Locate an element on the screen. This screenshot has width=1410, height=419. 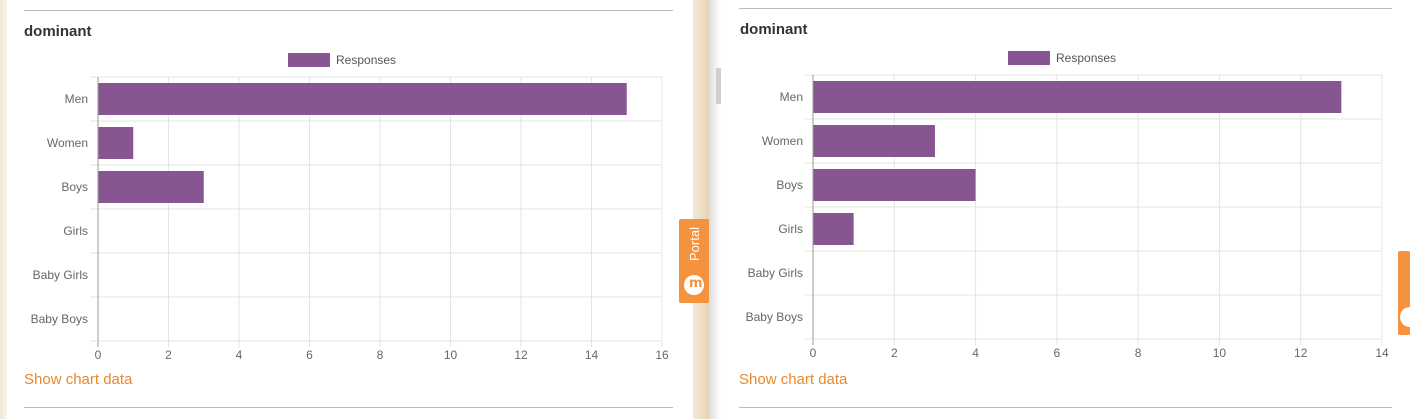
portal-cloud-icon: m is located at coordinates (694, 285).